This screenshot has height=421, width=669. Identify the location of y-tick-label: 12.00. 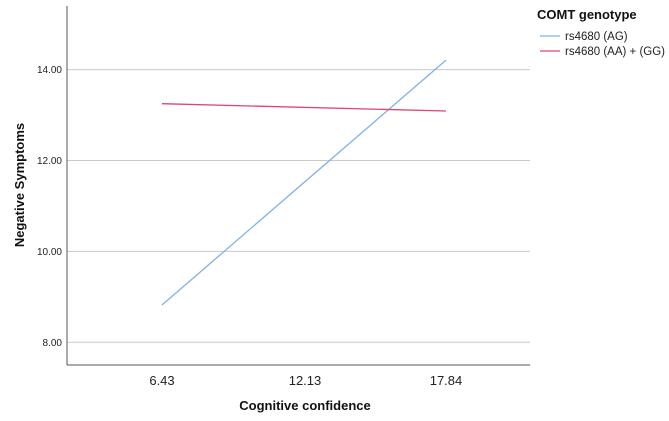
(49, 161).